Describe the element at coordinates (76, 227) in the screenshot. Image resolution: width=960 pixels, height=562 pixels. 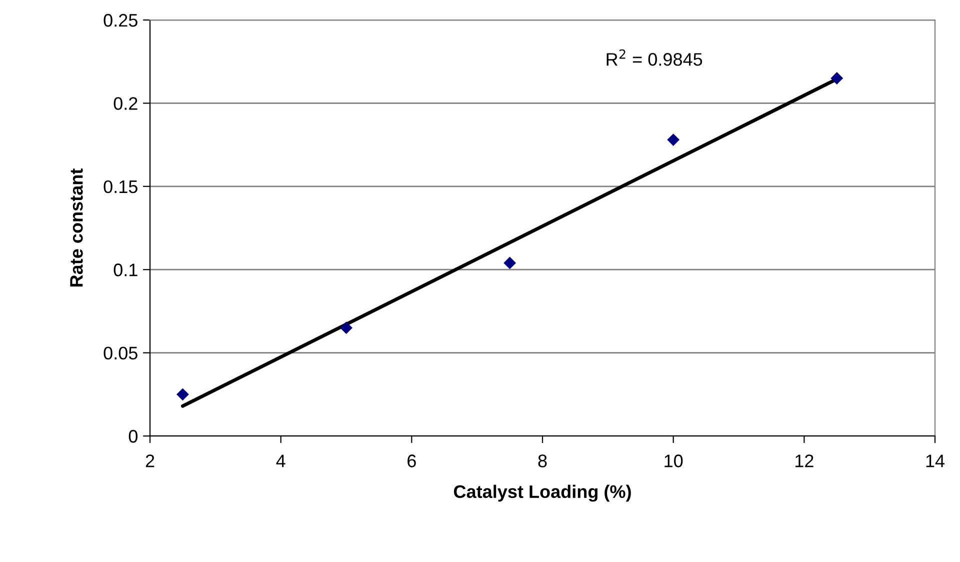
I see `y-axis-title: Rate constant` at that location.